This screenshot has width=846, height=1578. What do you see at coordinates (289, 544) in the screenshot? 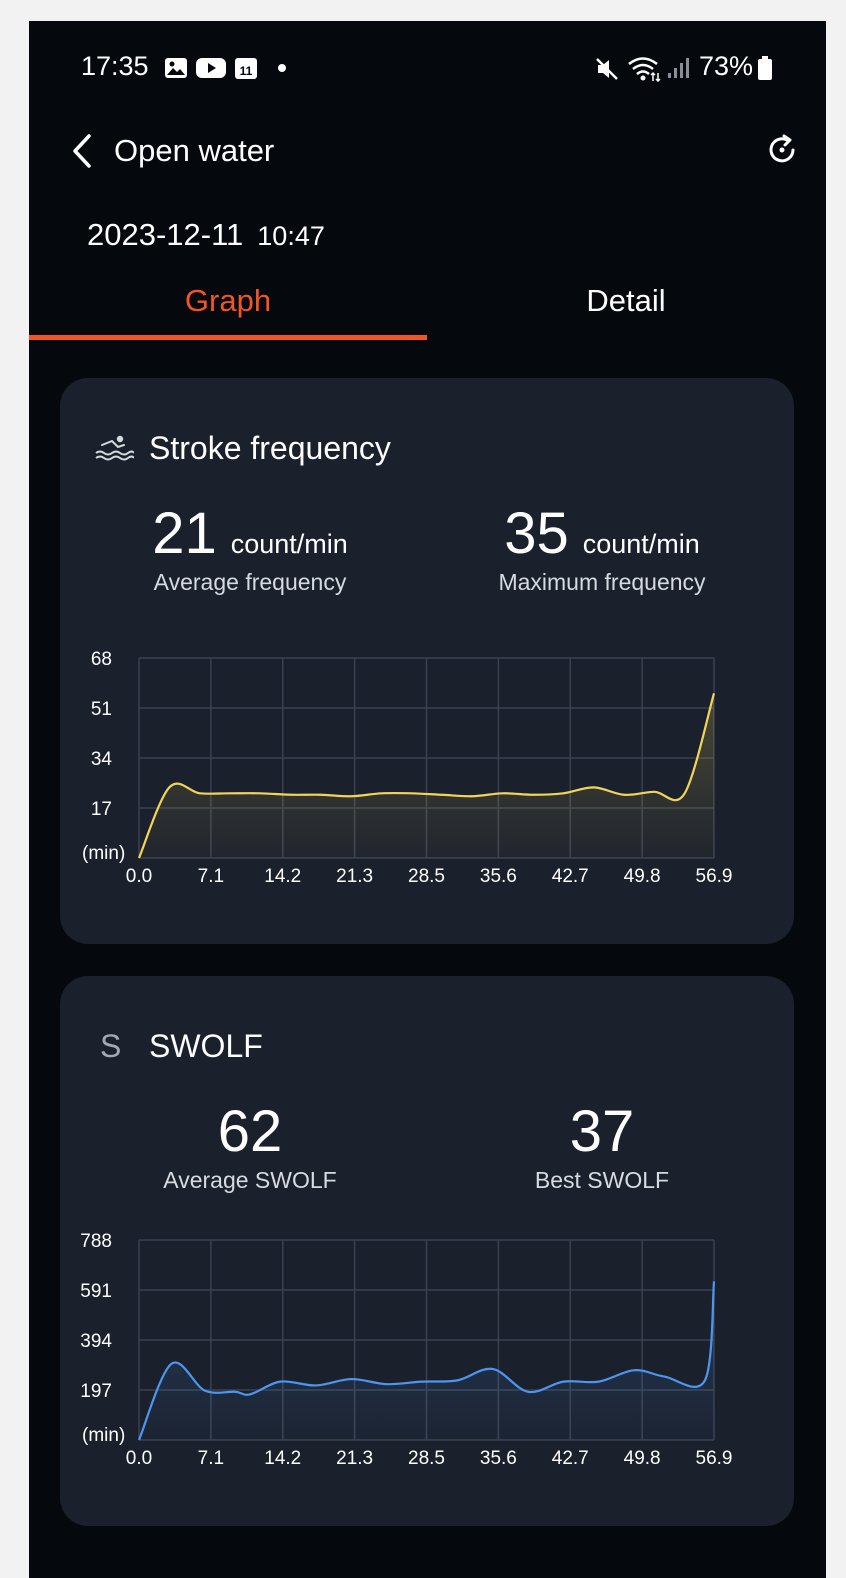
I see `average-frequency-unit: count/min` at bounding box center [289, 544].